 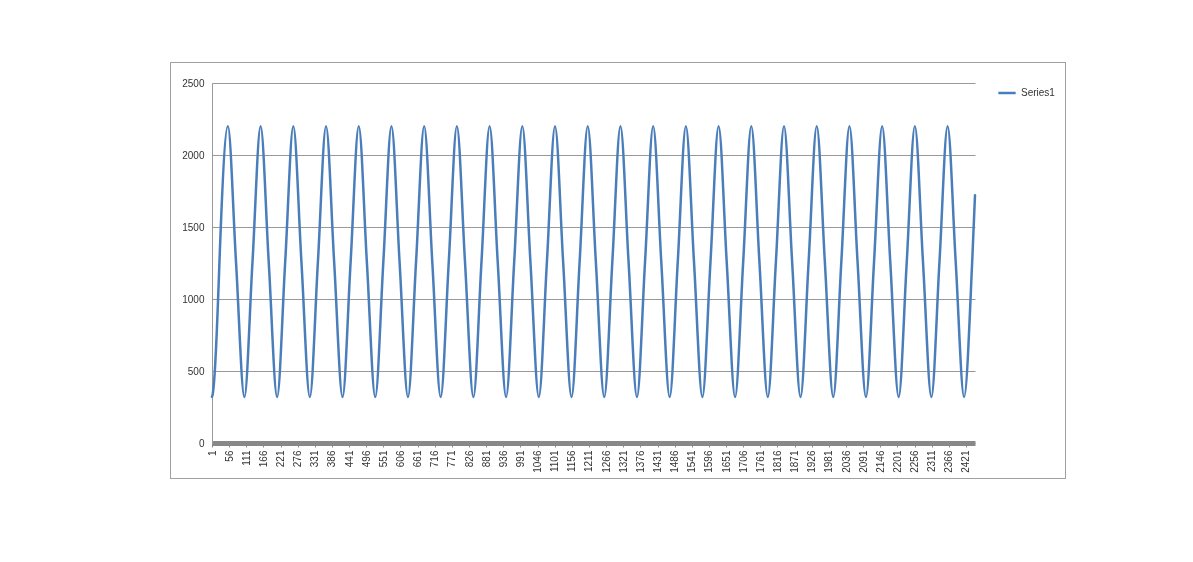 I want to click on x-tick-label: 1376, so click(x=640, y=461).